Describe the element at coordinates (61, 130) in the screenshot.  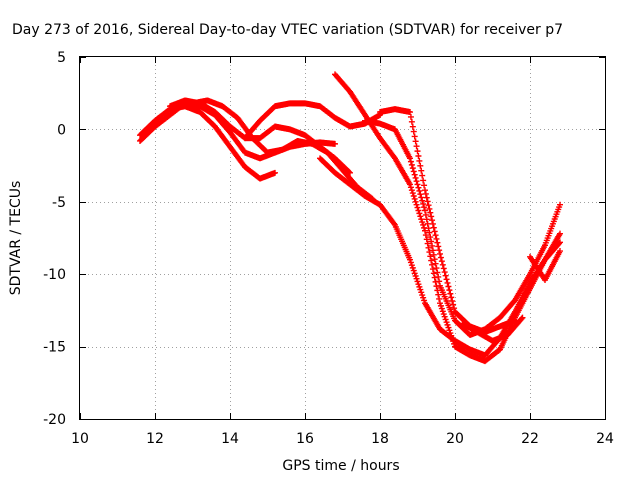
I see `y-tick-label: 0` at that location.